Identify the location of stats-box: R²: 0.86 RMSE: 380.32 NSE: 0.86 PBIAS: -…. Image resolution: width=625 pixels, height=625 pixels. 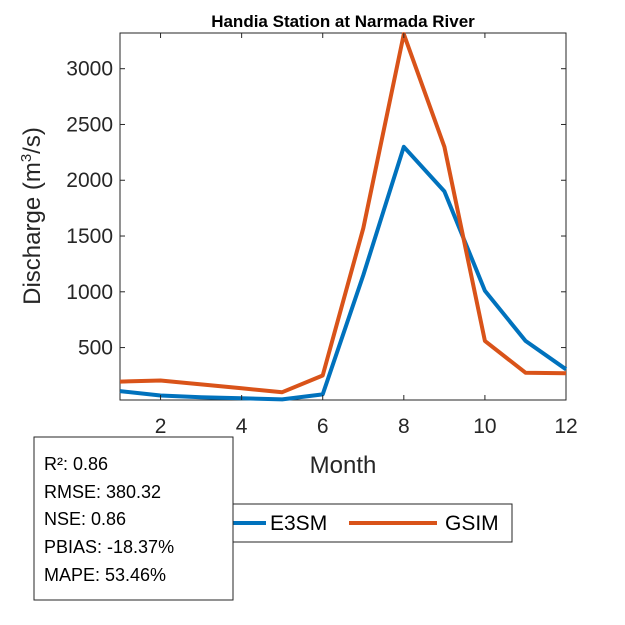
(133, 518).